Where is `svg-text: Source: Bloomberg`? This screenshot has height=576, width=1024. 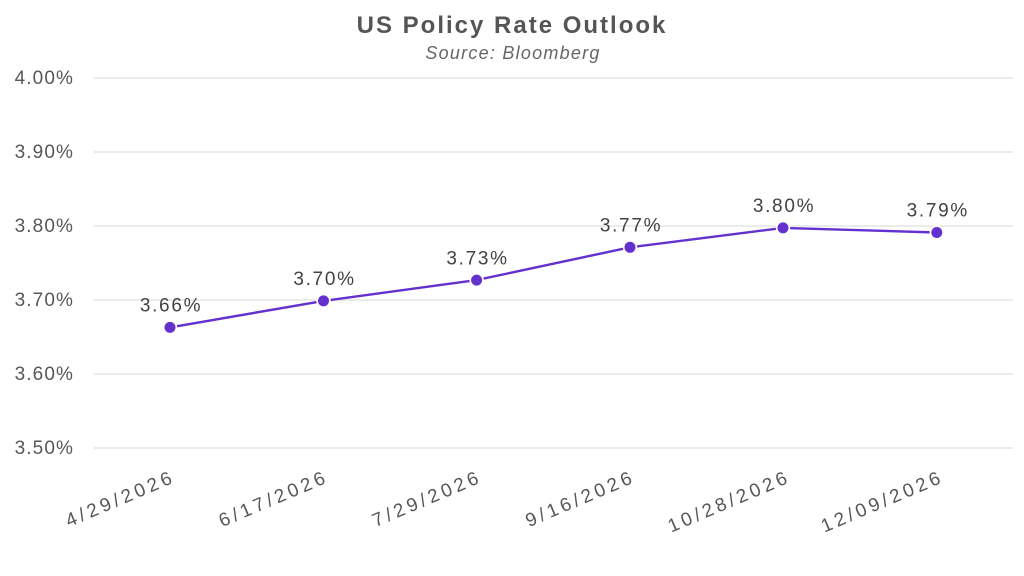 svg-text: Source: Bloomberg is located at coordinates (512, 53).